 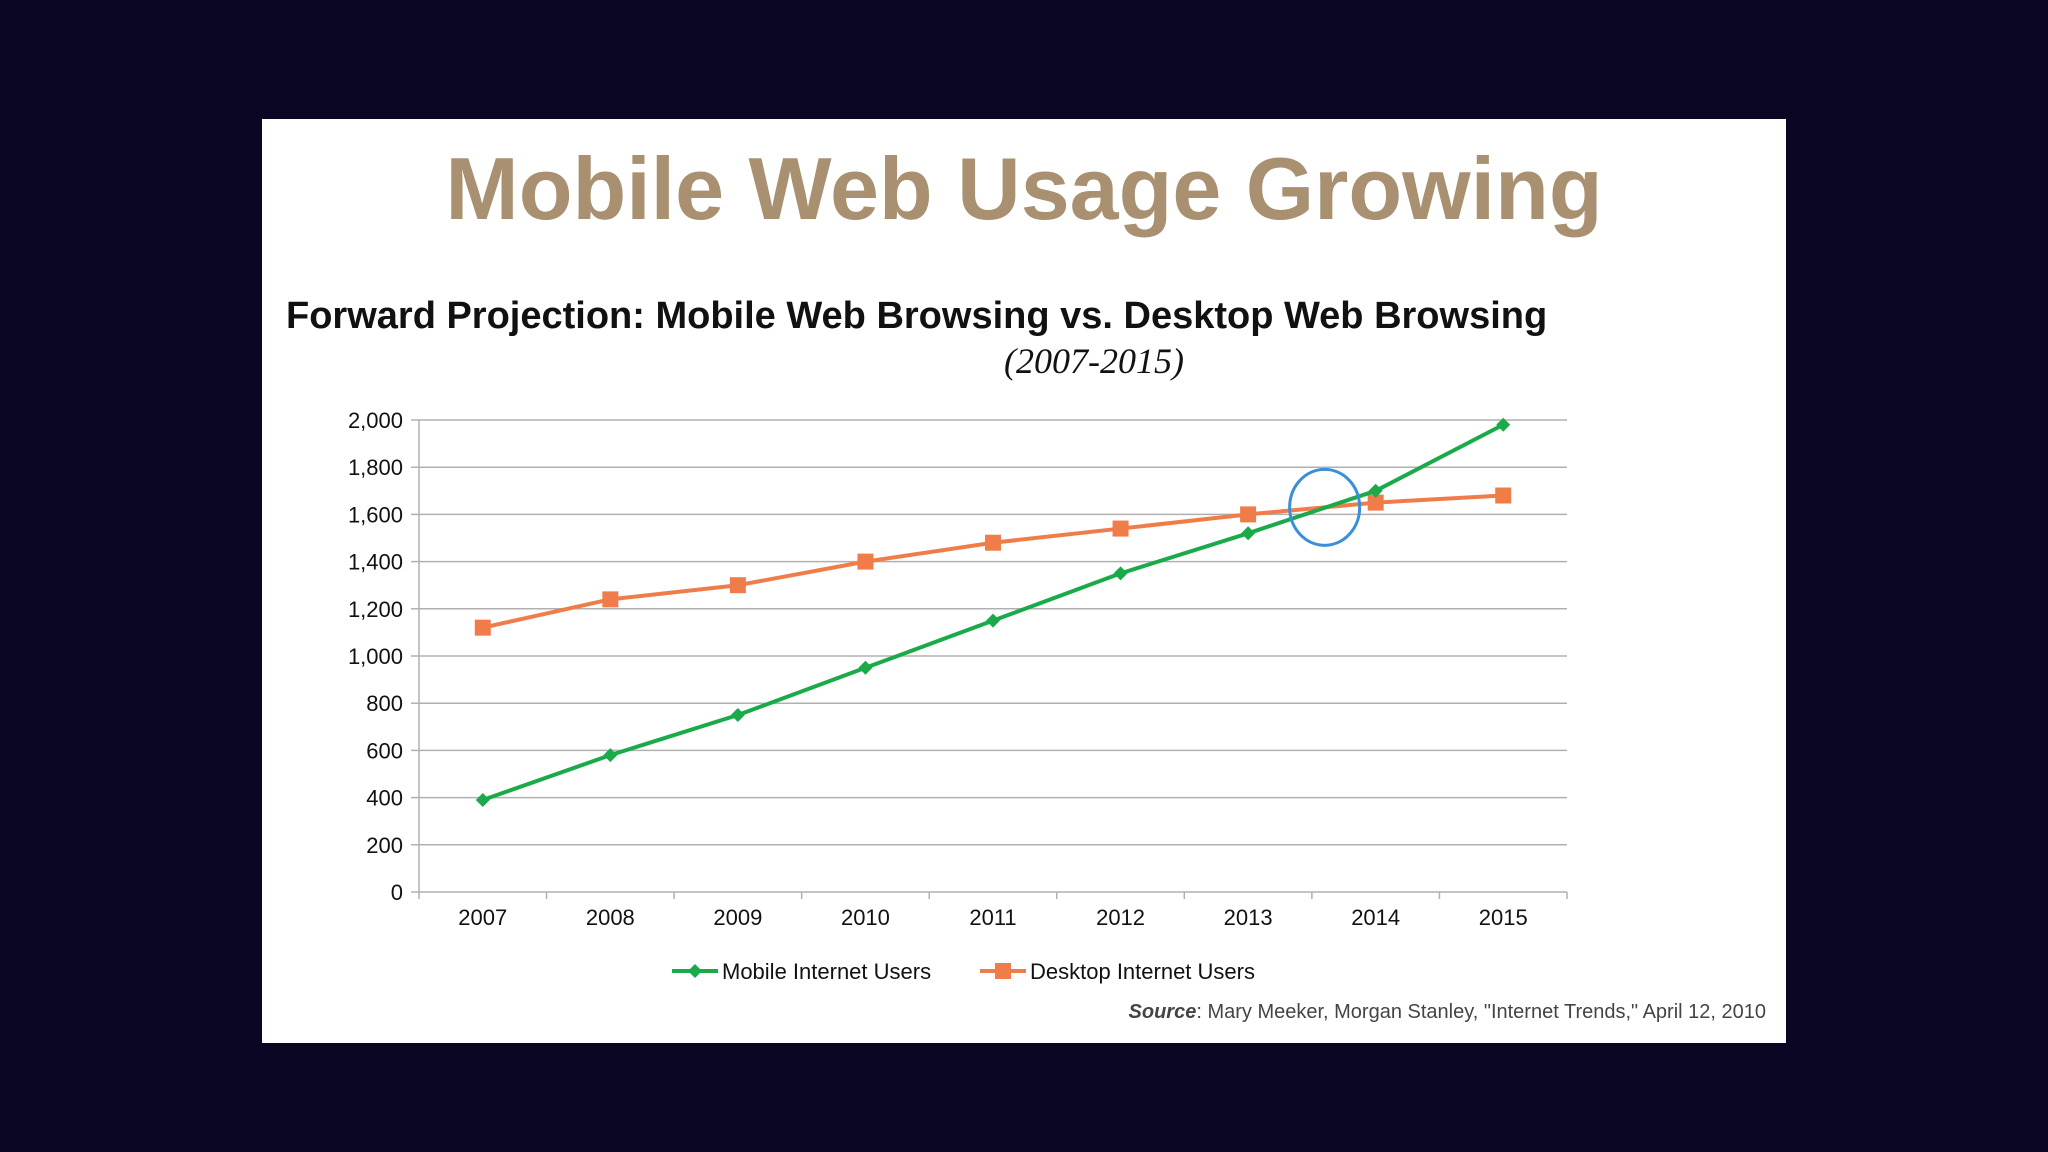 What do you see at coordinates (375, 467) in the screenshot?
I see `y-tick-label: 1,800` at bounding box center [375, 467].